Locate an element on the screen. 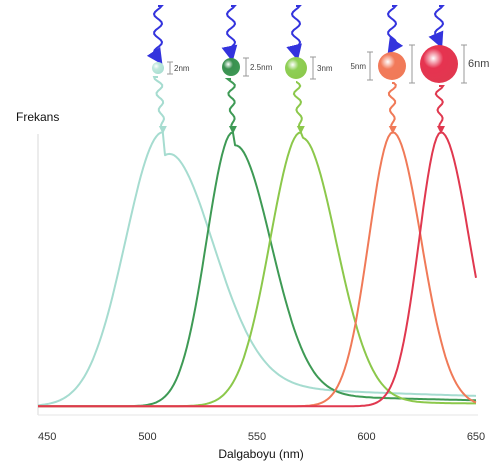  x-tick-labels: 450 500 550 600 650 is located at coordinates (261, 437).